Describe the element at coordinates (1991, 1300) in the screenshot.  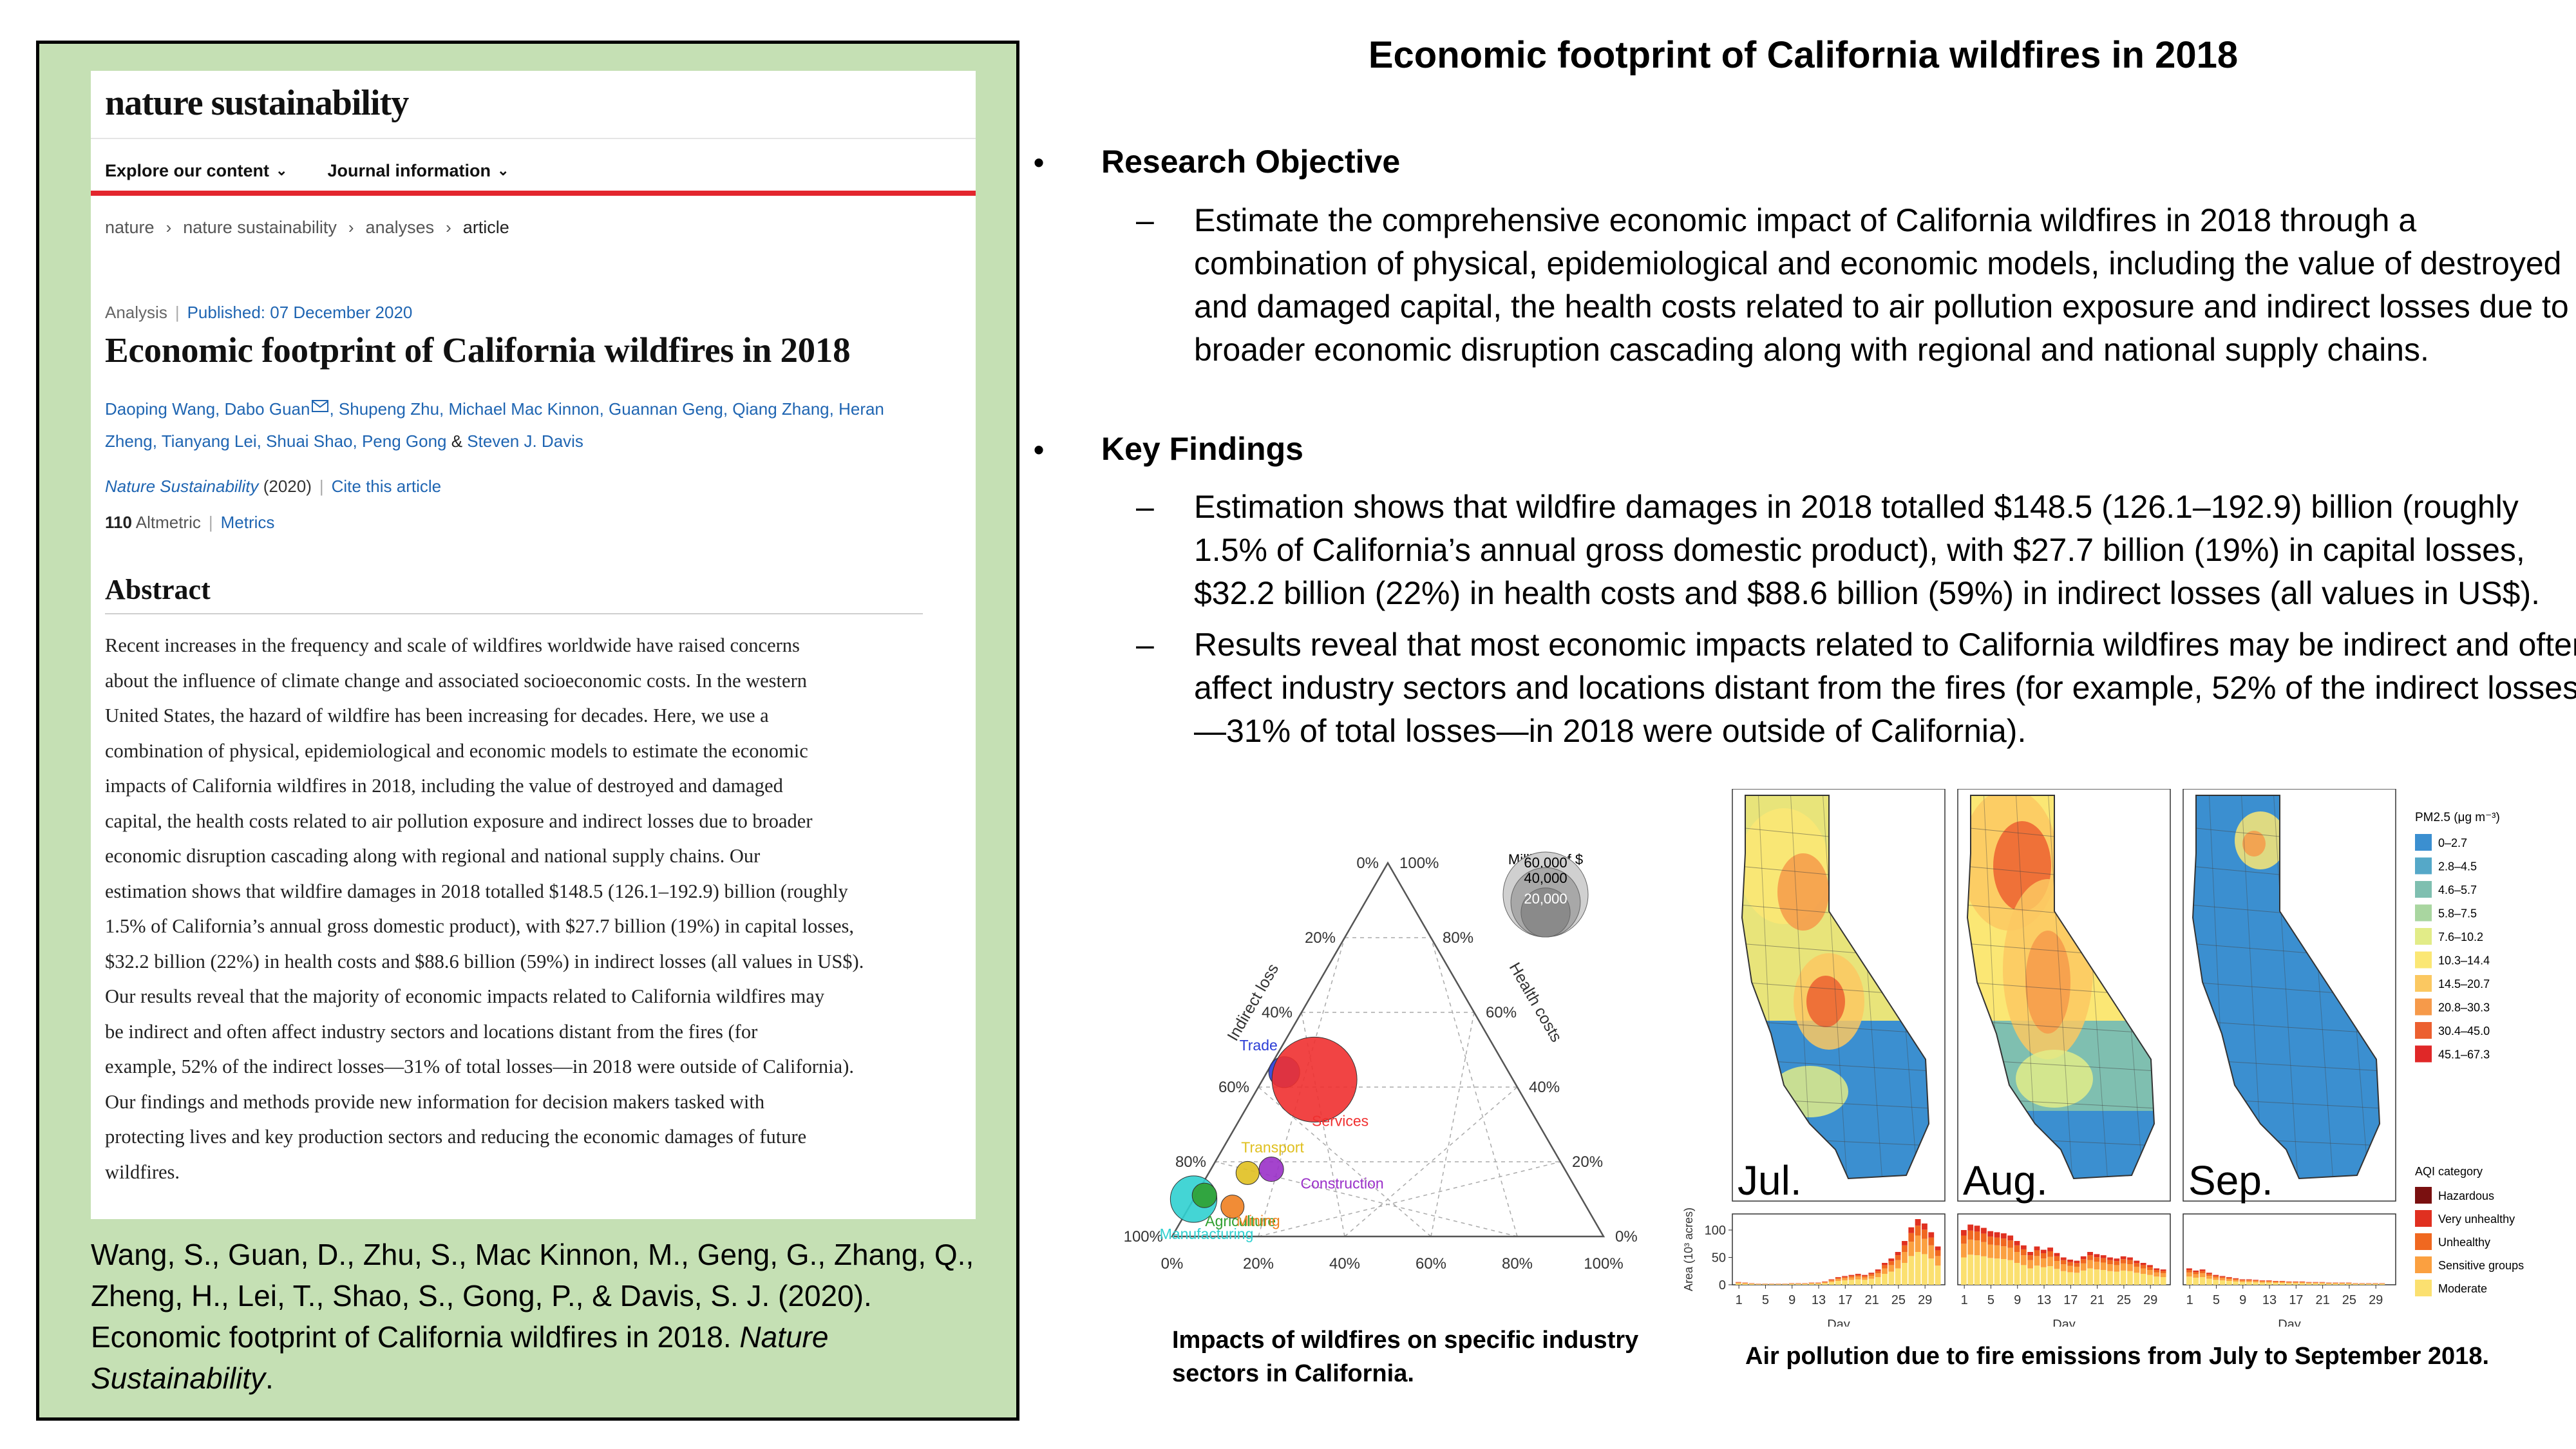
I see `x-tick-label: 5` at that location.